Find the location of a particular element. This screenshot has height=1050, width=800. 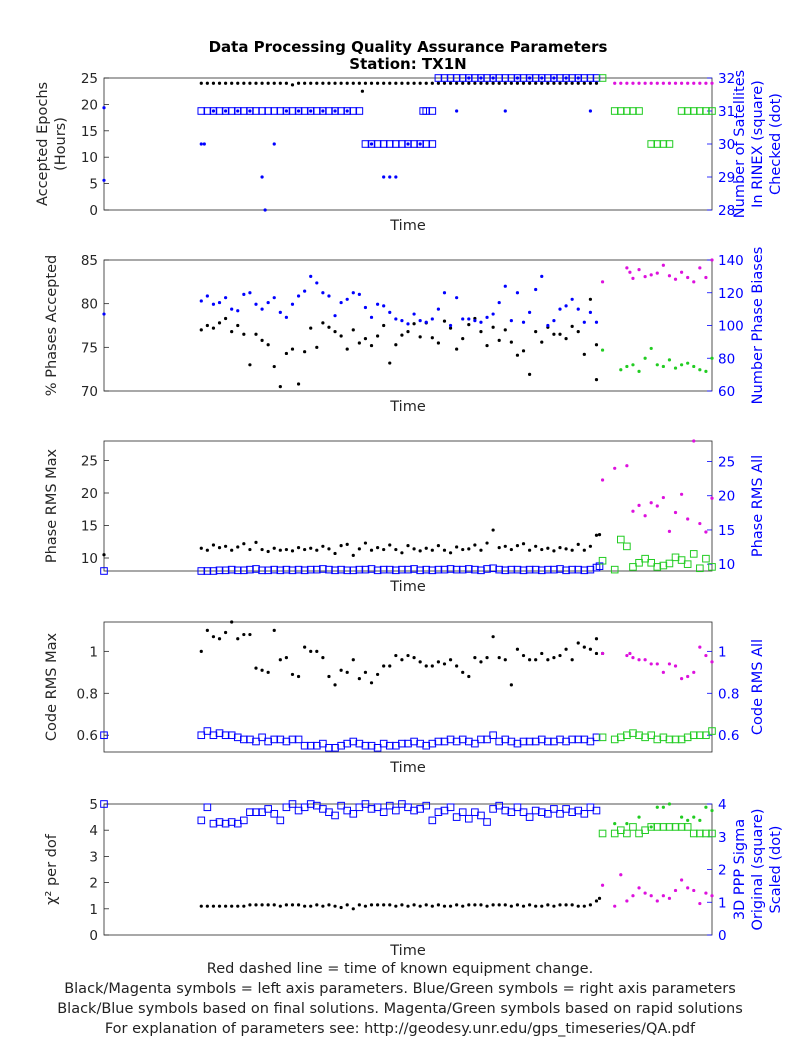

marks is located at coordinates (408, 855).